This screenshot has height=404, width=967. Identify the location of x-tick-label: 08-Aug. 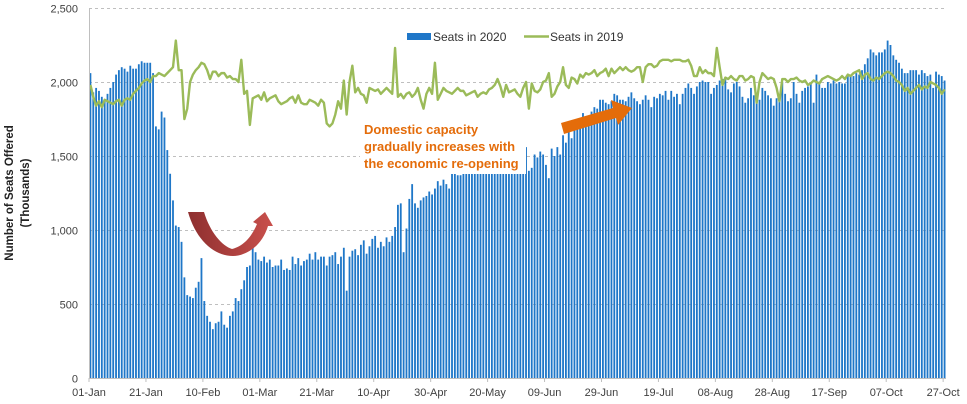
(715, 393).